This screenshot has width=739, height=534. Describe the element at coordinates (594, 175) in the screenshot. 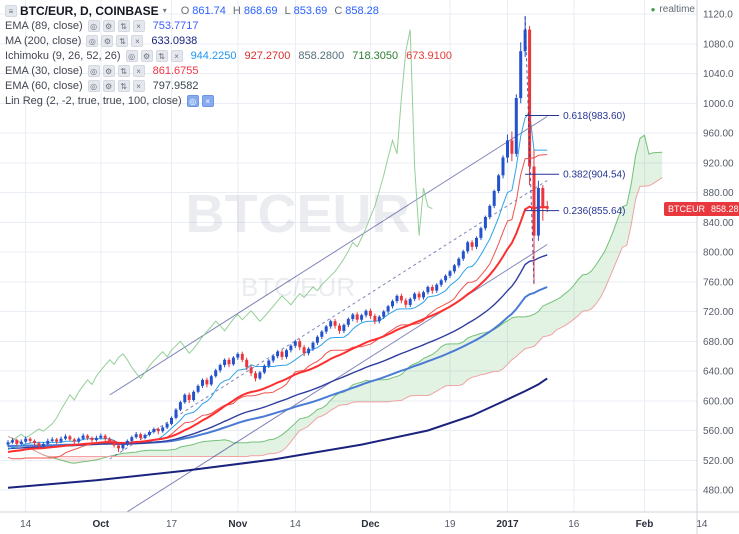

I see `fib-label: 0.382(904.54)` at that location.